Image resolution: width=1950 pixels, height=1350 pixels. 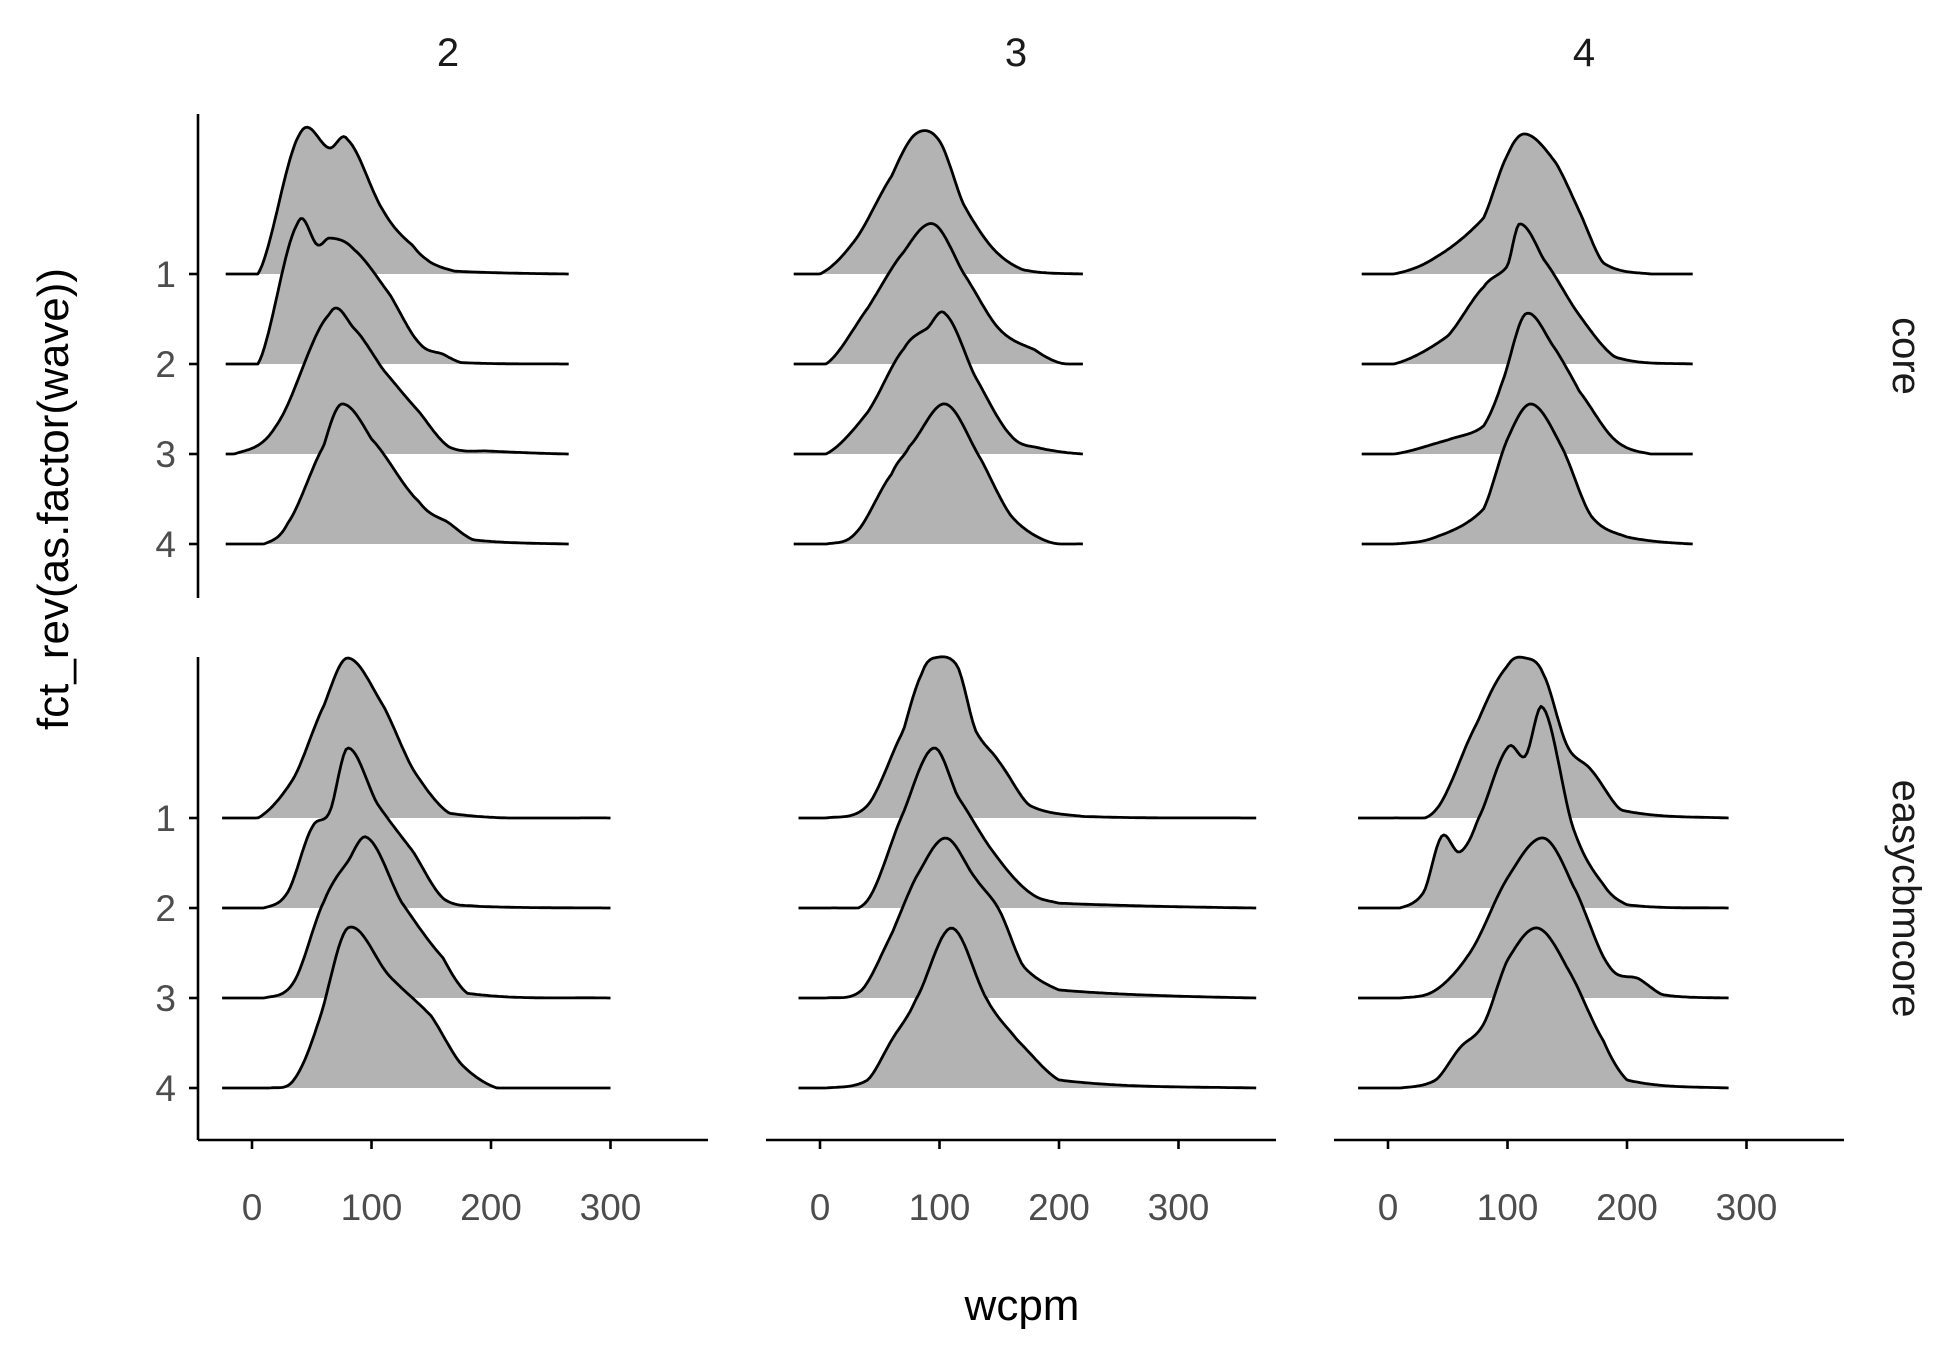 What do you see at coordinates (1584, 53) in the screenshot?
I see `col-strip-label: 4` at bounding box center [1584, 53].